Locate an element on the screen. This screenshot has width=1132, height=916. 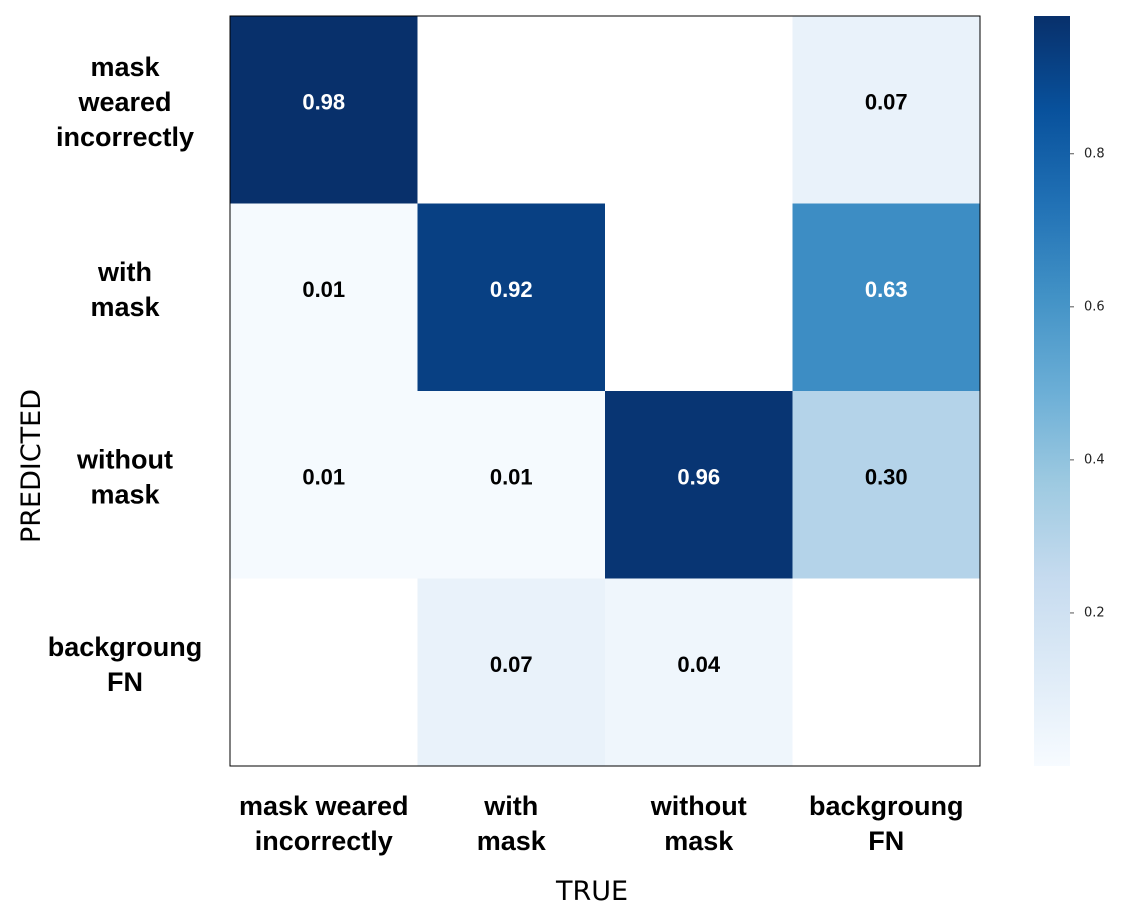
colorbar-tick-label: 0.2 is located at coordinates (1094, 612).